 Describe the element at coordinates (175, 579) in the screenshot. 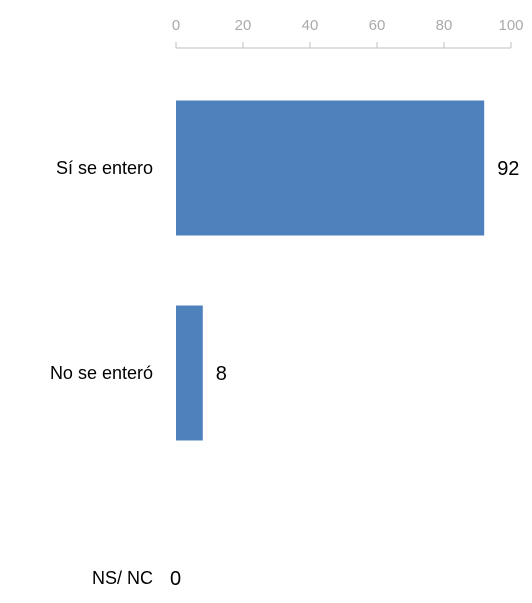

I see `data-label: 0` at that location.